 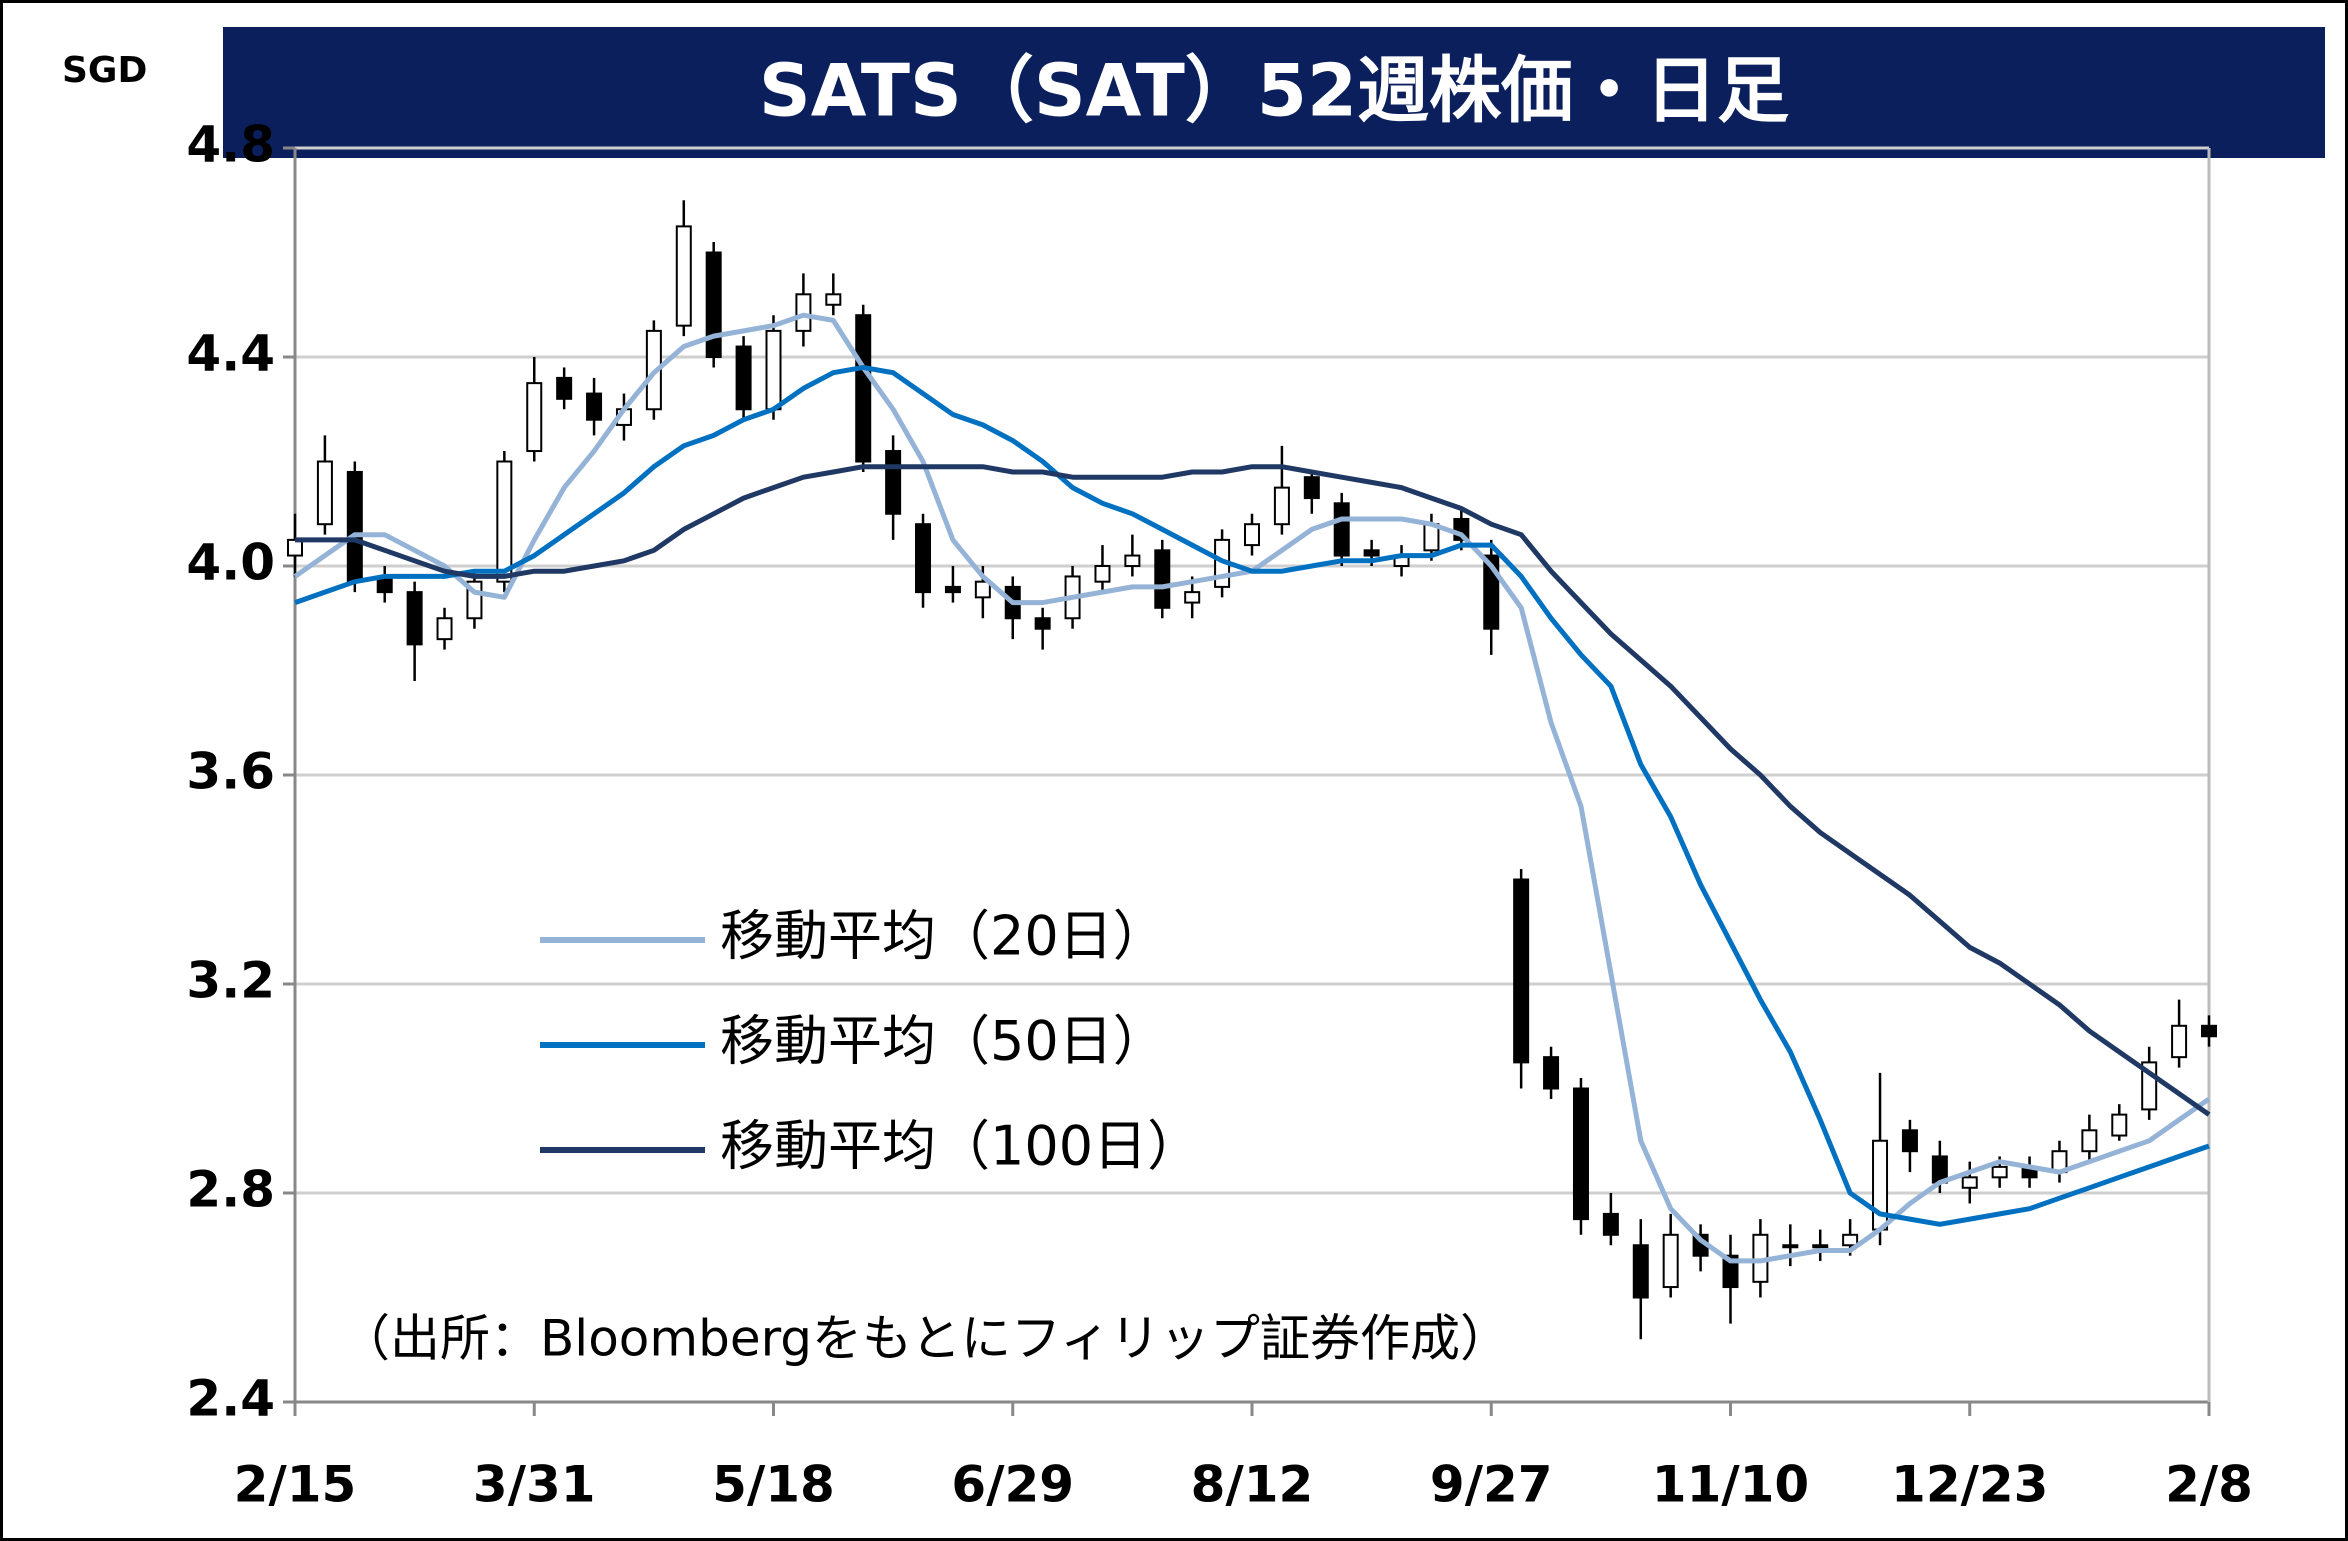 What do you see at coordinates (1012, 1485) in the screenshot?
I see `x-tick-label: 6/29` at bounding box center [1012, 1485].